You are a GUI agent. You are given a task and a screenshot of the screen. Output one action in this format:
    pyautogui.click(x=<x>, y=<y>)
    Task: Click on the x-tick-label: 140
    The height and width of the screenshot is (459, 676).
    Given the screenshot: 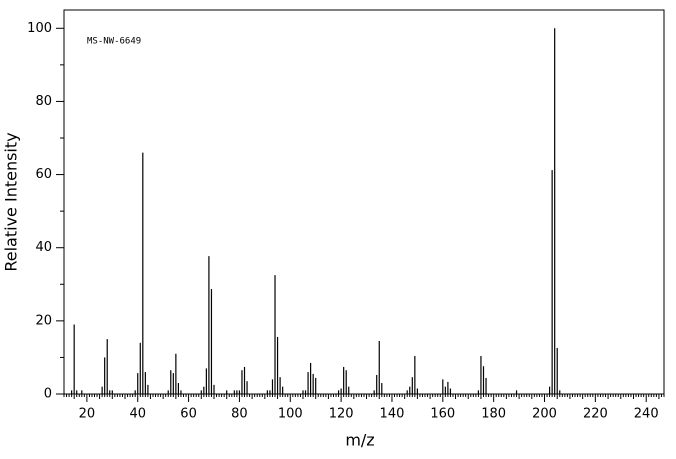 What is the action you would take?
    pyautogui.click(x=392, y=414)
    